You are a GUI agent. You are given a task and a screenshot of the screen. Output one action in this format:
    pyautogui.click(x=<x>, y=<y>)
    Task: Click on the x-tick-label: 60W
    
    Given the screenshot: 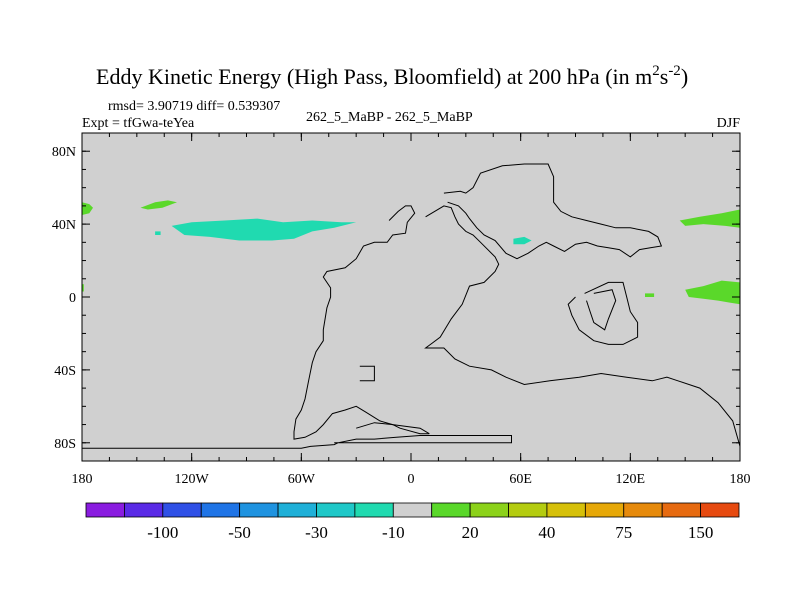 What is the action you would take?
    pyautogui.click(x=302, y=479)
    